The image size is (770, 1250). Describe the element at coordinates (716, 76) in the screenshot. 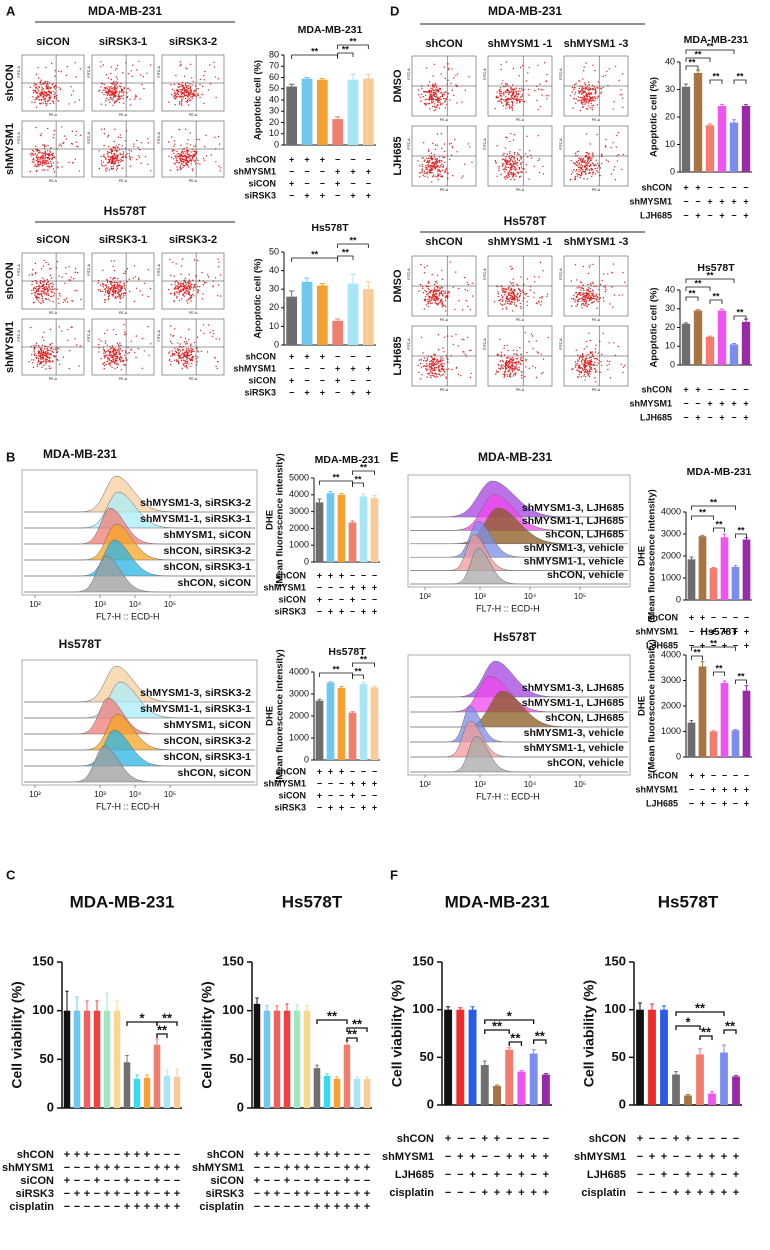

I see `significance-label: **` at that location.